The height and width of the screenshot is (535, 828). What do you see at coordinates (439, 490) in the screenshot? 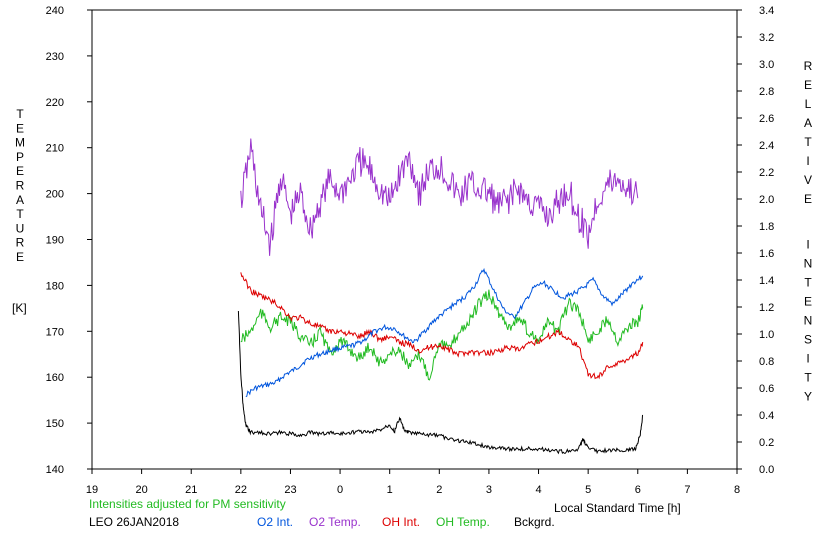
I see `x-tick-label: 2` at bounding box center [439, 490].